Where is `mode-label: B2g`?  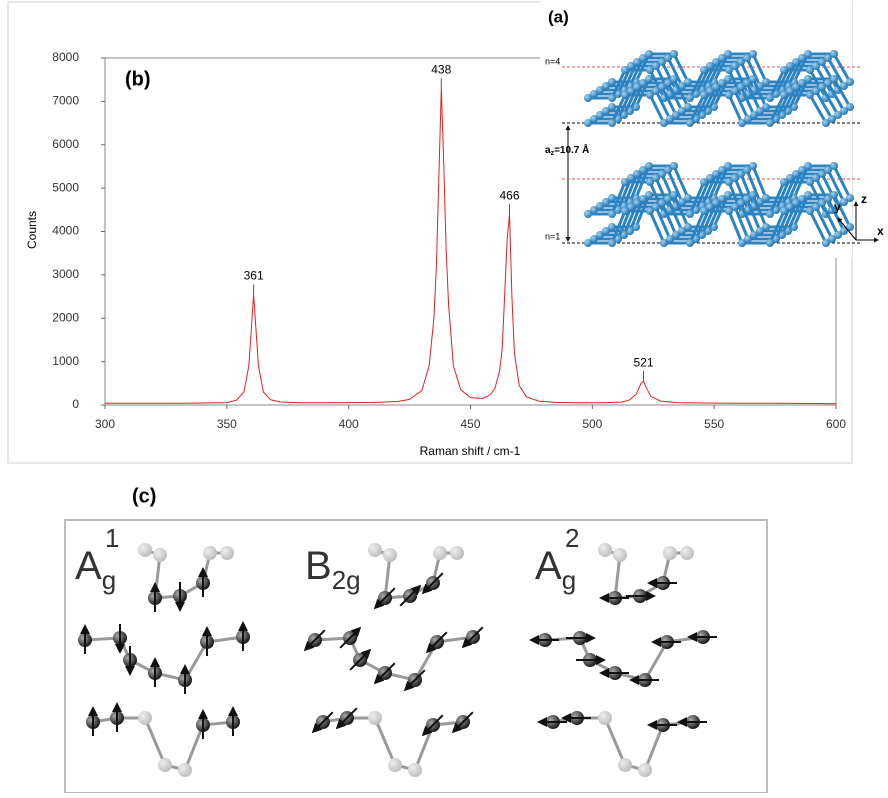
mode-label: B2g is located at coordinates (333, 569).